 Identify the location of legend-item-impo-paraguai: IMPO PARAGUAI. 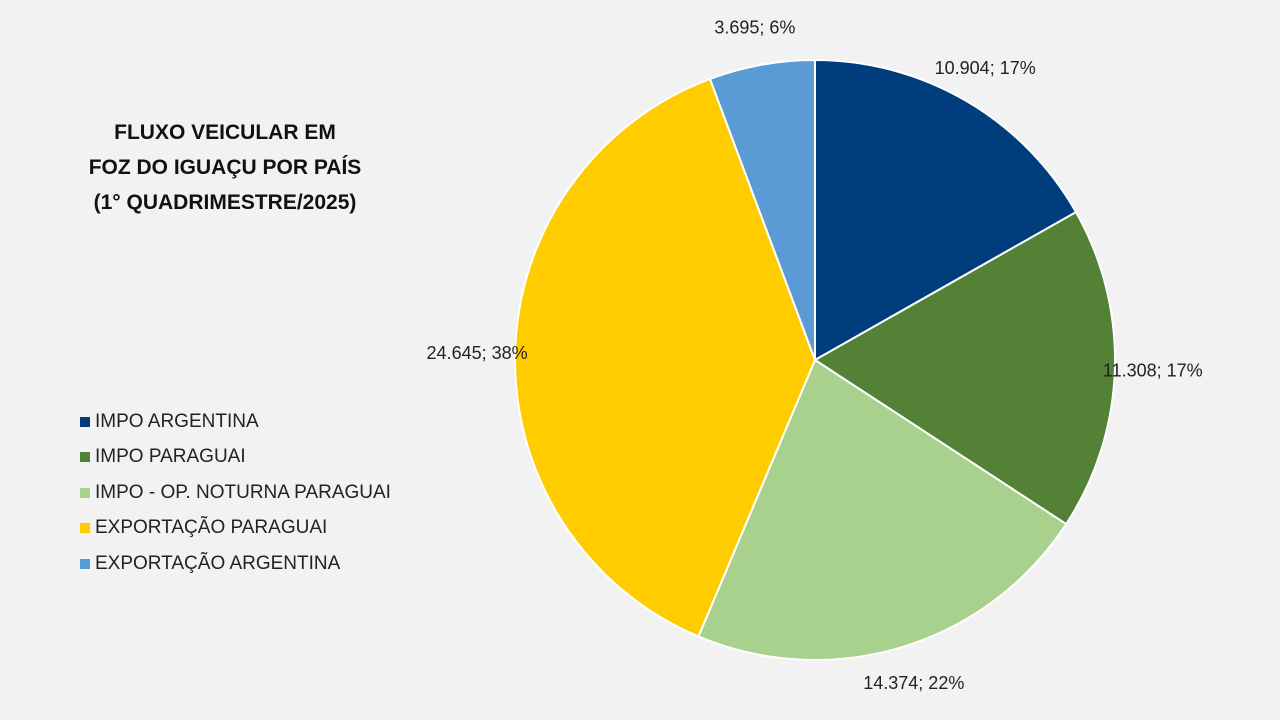
(235, 458).